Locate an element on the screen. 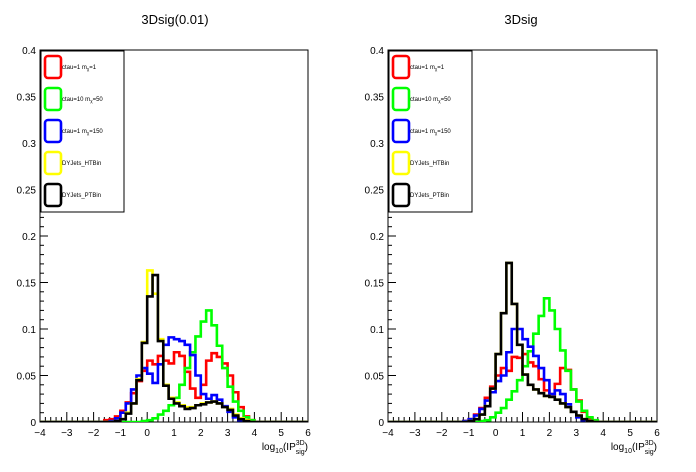  chart-title: 3Dsig(0.01) is located at coordinates (174, 19).